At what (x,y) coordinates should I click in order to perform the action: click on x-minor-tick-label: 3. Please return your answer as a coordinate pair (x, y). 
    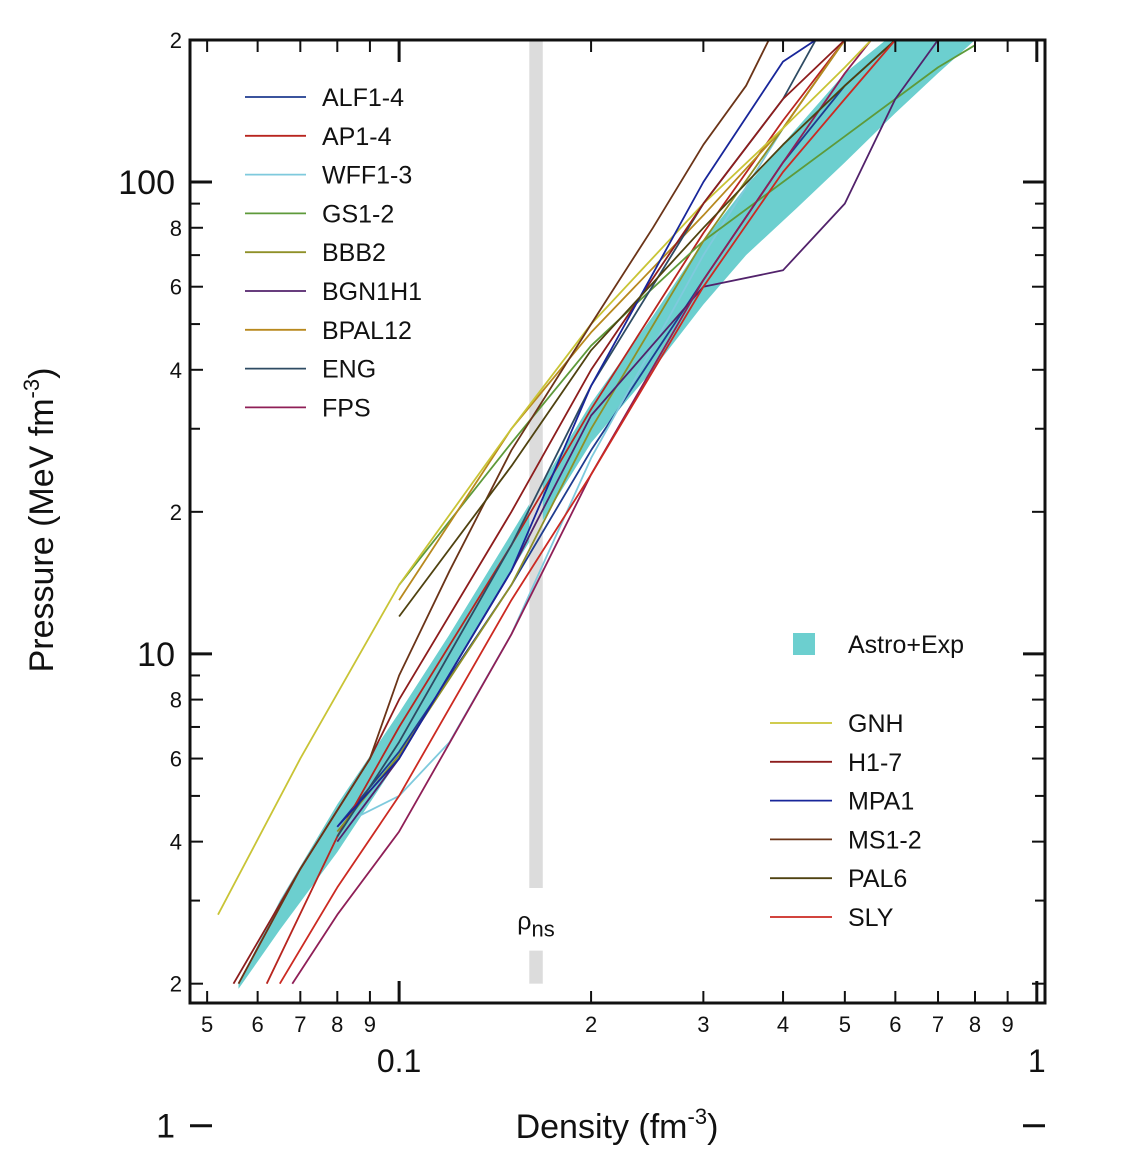
    Looking at the image, I should click on (703, 1024).